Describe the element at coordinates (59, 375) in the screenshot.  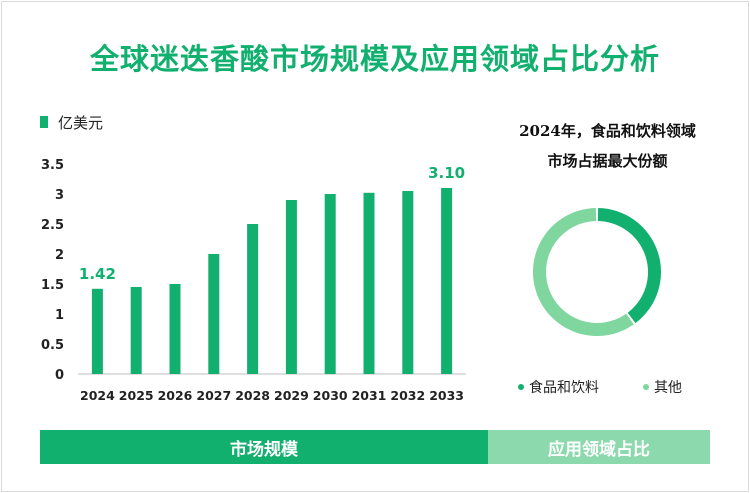
I see `y-tick-label: 0` at that location.